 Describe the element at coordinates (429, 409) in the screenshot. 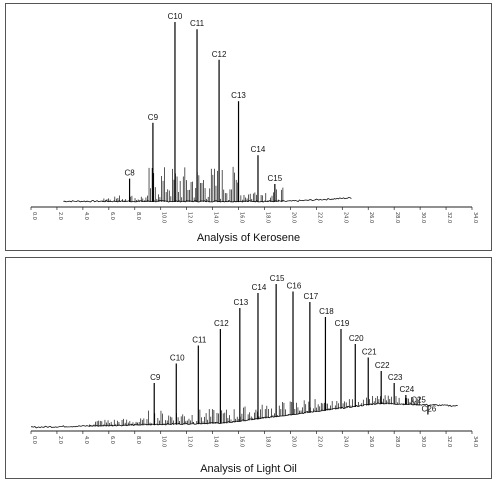

I see `peak-label-c26: C26` at that location.